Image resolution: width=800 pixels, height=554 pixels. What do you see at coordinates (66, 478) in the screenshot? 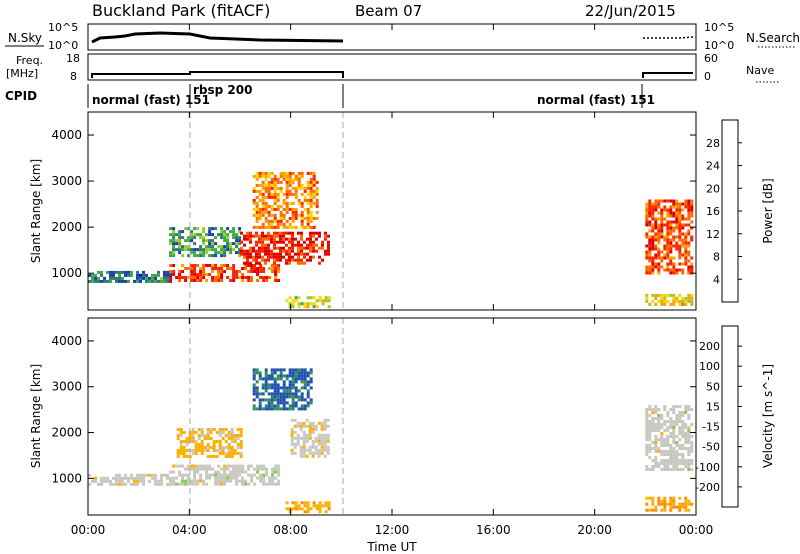
I see `y-tick-label: 1000` at bounding box center [66, 478].